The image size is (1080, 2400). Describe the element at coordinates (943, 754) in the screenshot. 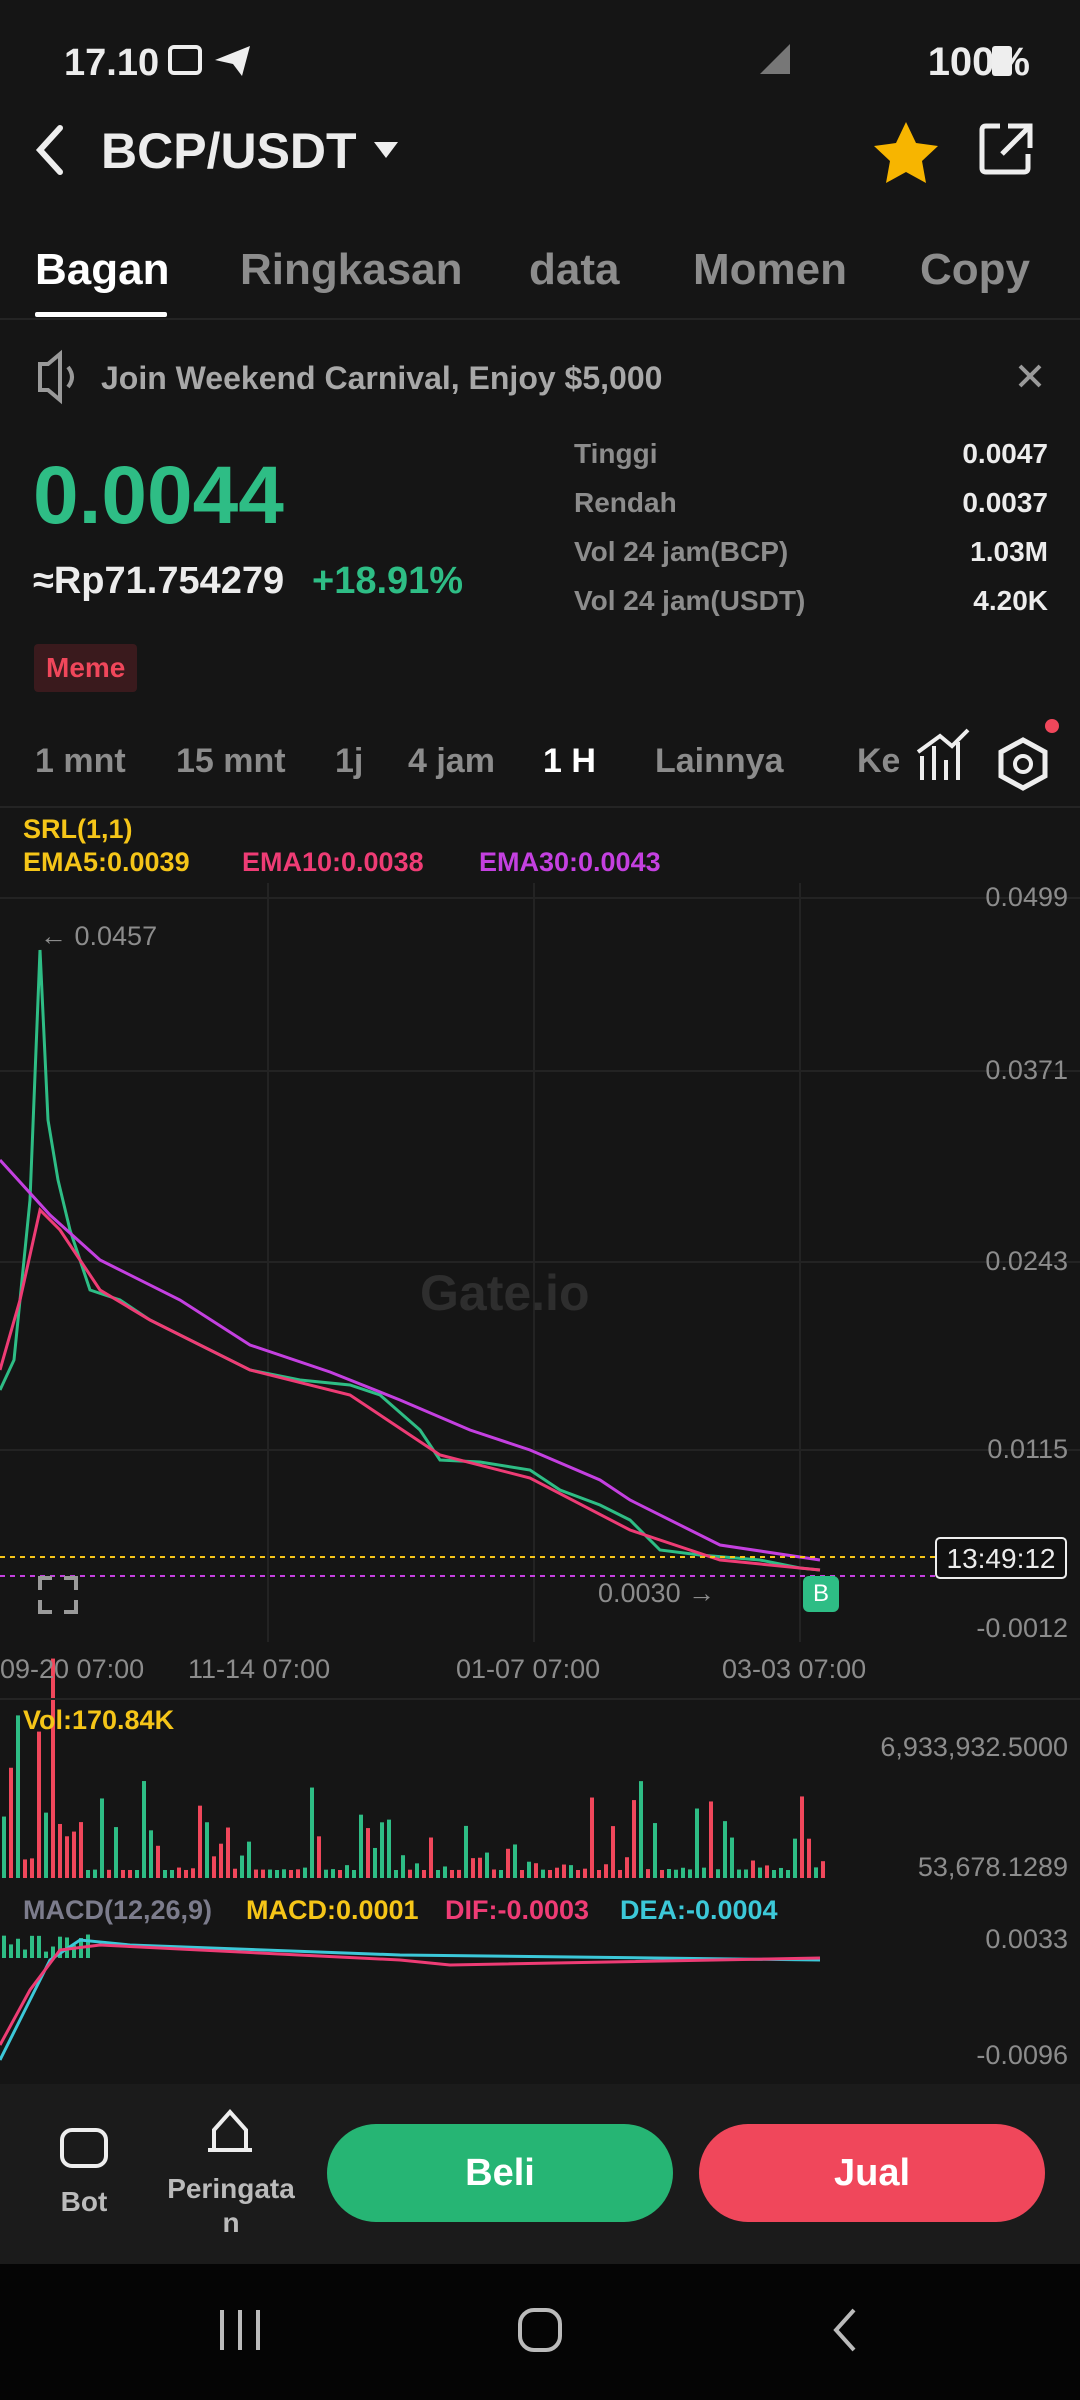

I see `indicator-icon` at that location.